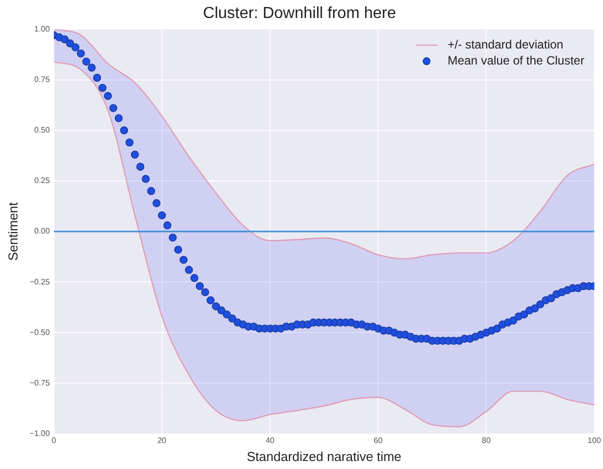 This screenshot has width=603, height=469. I want to click on y-tick-label: 0.00, so click(42, 231).